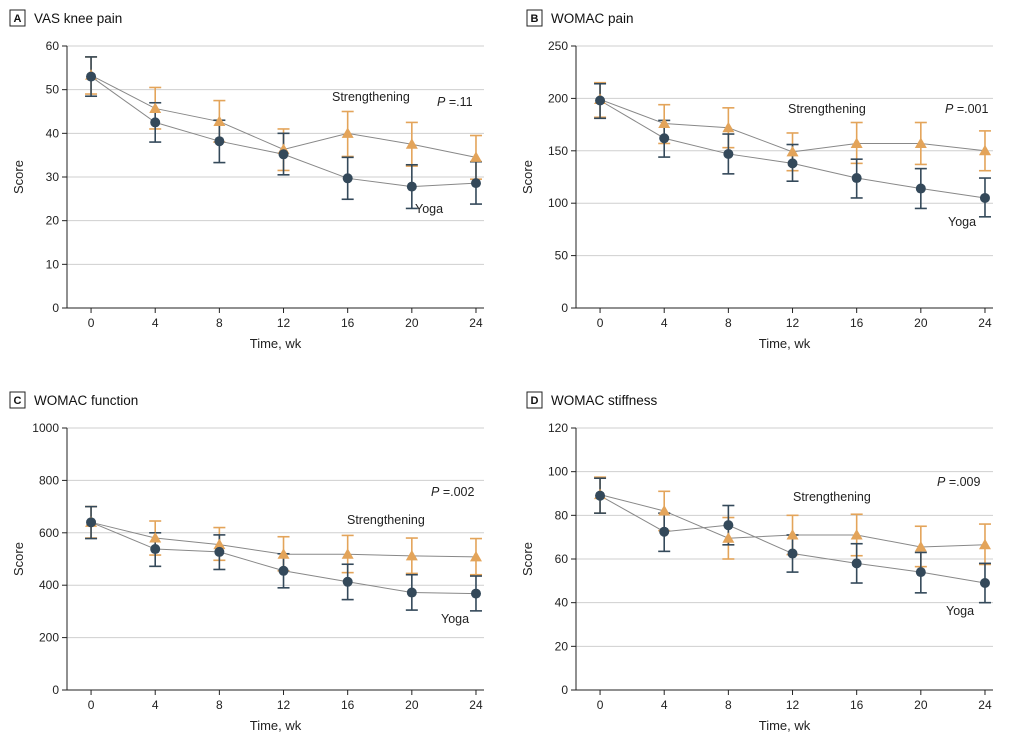 Image resolution: width=1024 pixels, height=739 pixels. What do you see at coordinates (962, 482) in the screenshot?
I see `p-value: =.009` at bounding box center [962, 482].